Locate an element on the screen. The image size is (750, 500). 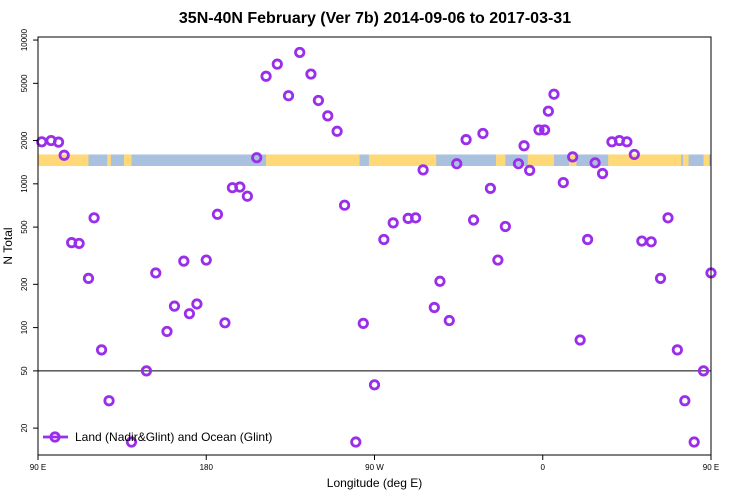
y-axis-title: N Total is located at coordinates (8, 245).